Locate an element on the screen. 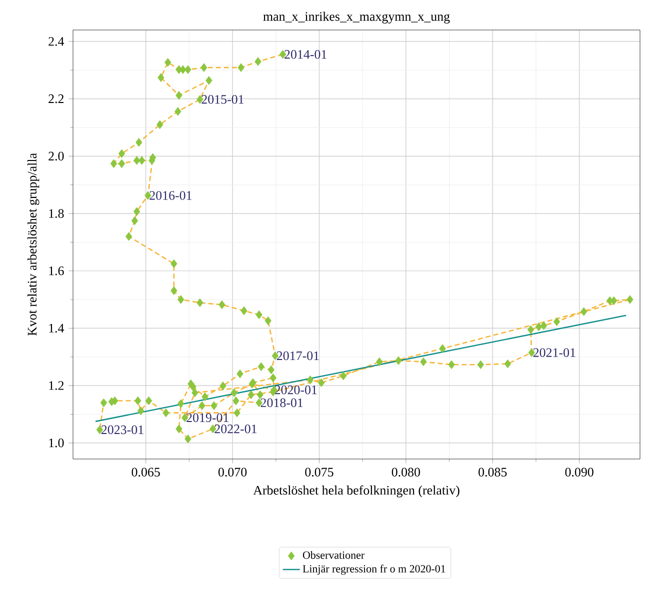 The image size is (651, 594). y-tick-label: 2.2 is located at coordinates (56, 99).